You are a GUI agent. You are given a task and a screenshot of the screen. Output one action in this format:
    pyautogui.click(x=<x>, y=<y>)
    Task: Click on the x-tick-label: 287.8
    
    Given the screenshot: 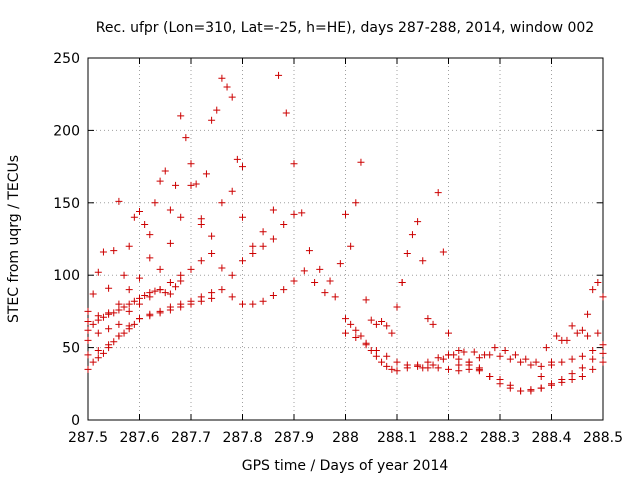 What is the action you would take?
    pyautogui.click(x=242, y=438)
    